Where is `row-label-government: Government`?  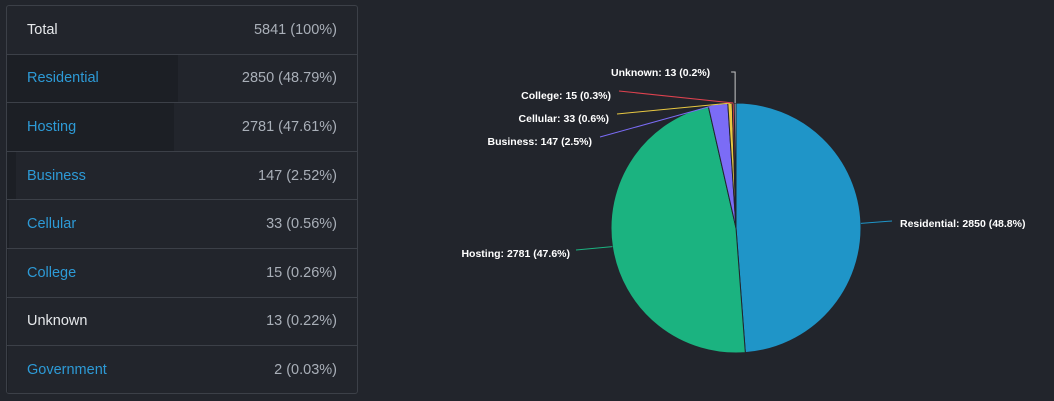 row-label-government: Government is located at coordinates (67, 370).